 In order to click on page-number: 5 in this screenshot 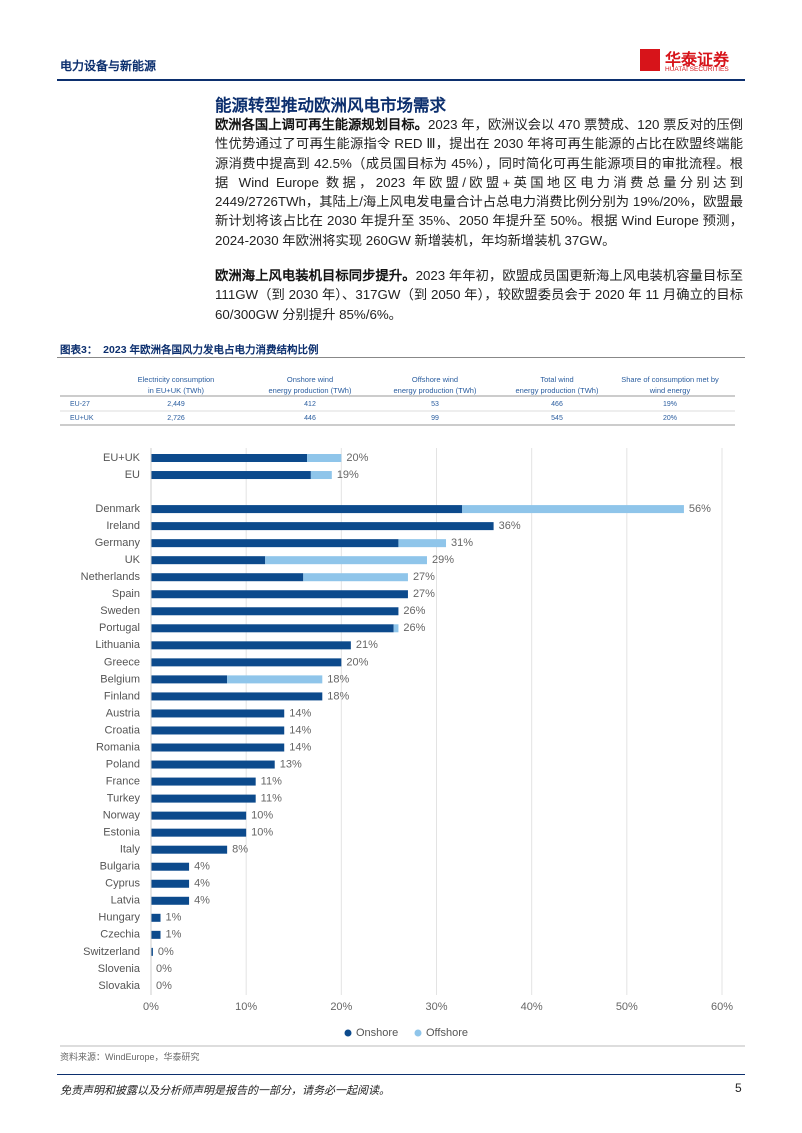, I will do `click(738, 1088)`.